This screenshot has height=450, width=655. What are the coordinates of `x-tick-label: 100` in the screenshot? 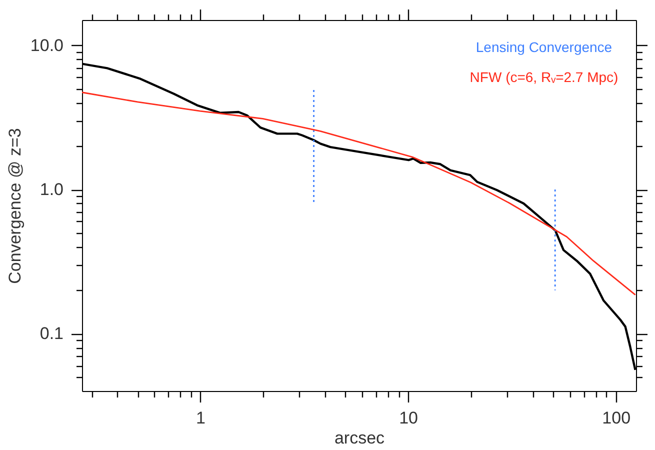 It's located at (616, 418).